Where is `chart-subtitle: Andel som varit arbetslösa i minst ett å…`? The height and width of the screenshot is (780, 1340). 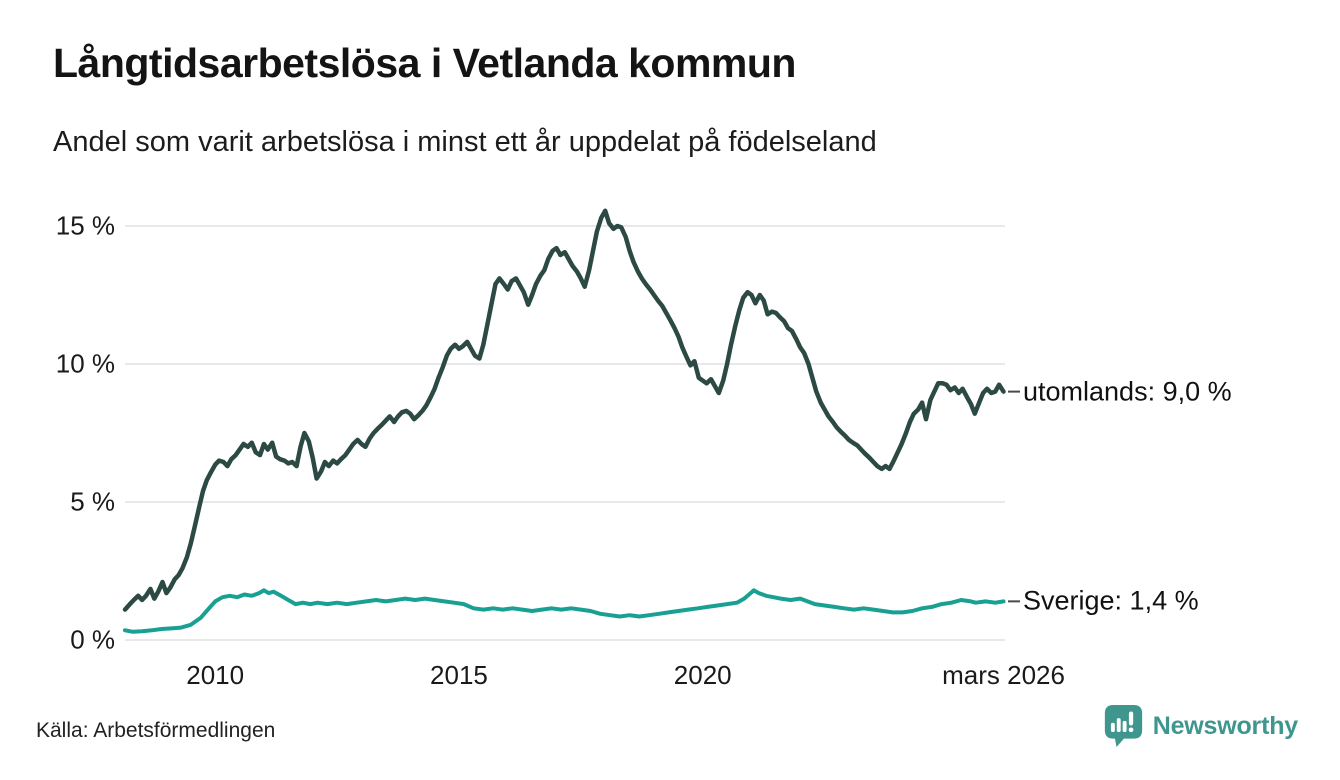
chart-subtitle: Andel som varit arbetslösa i minst ett å… is located at coordinates (465, 142).